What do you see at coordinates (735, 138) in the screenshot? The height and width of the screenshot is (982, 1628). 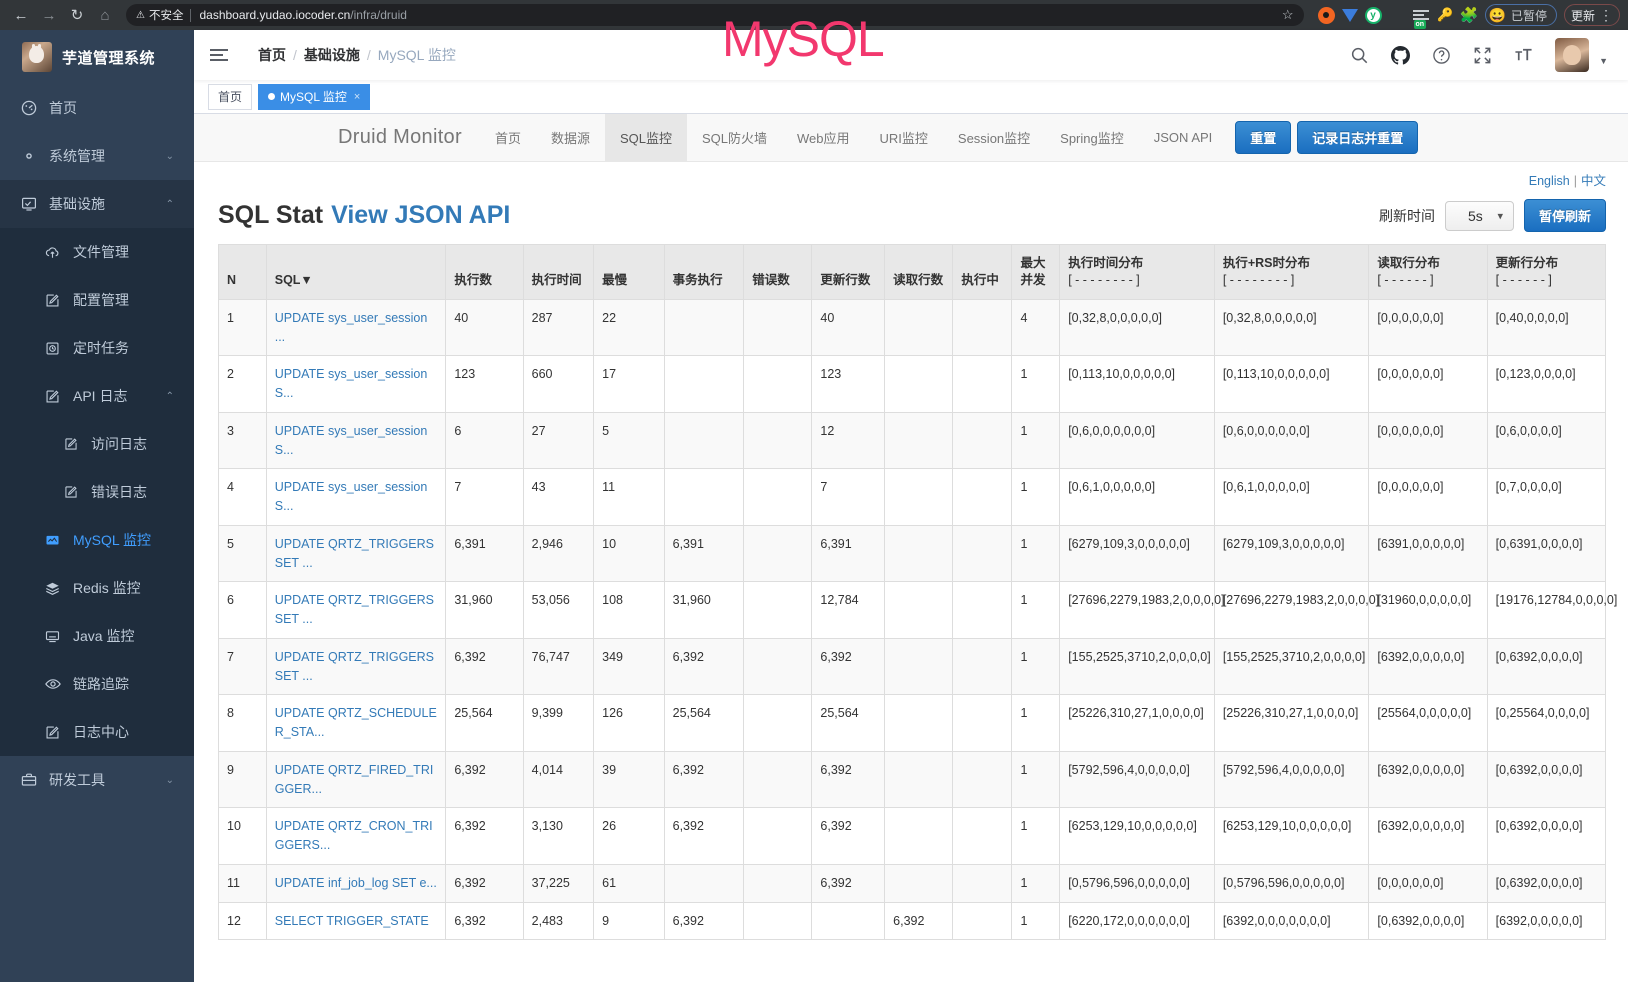 I see `druid-nav-sql-firewall: SQL防火墙` at bounding box center [735, 138].